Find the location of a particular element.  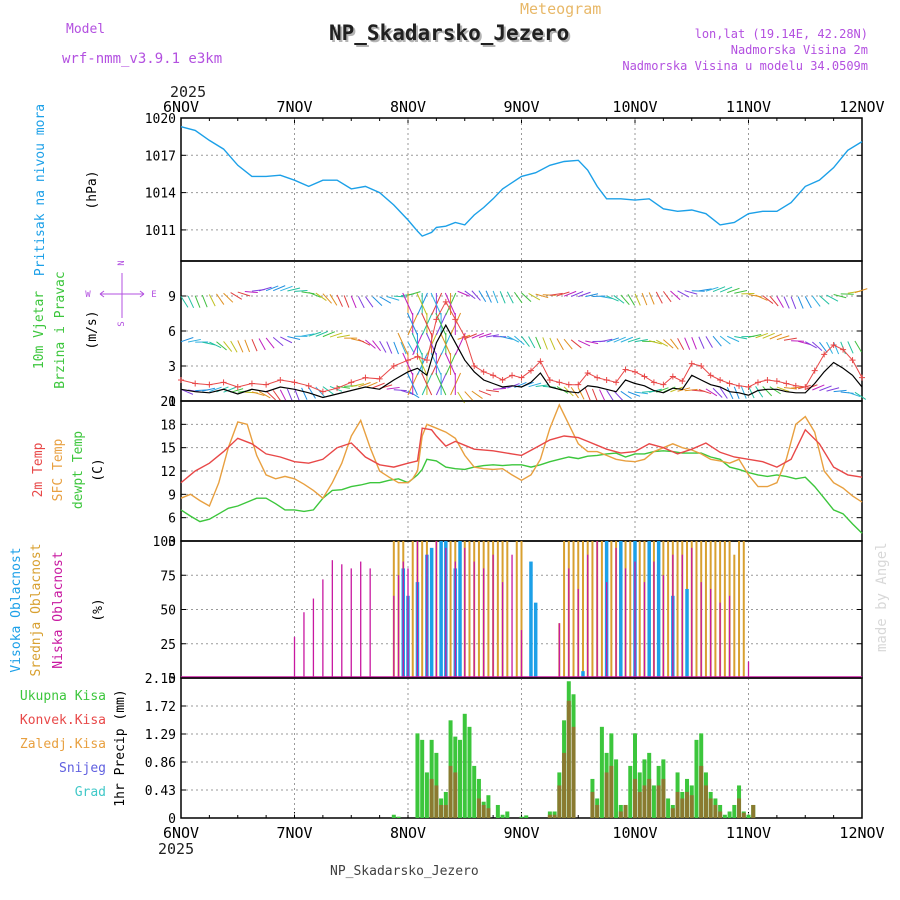

time-label-bottom: 11NOV is located at coordinates (748, 833).